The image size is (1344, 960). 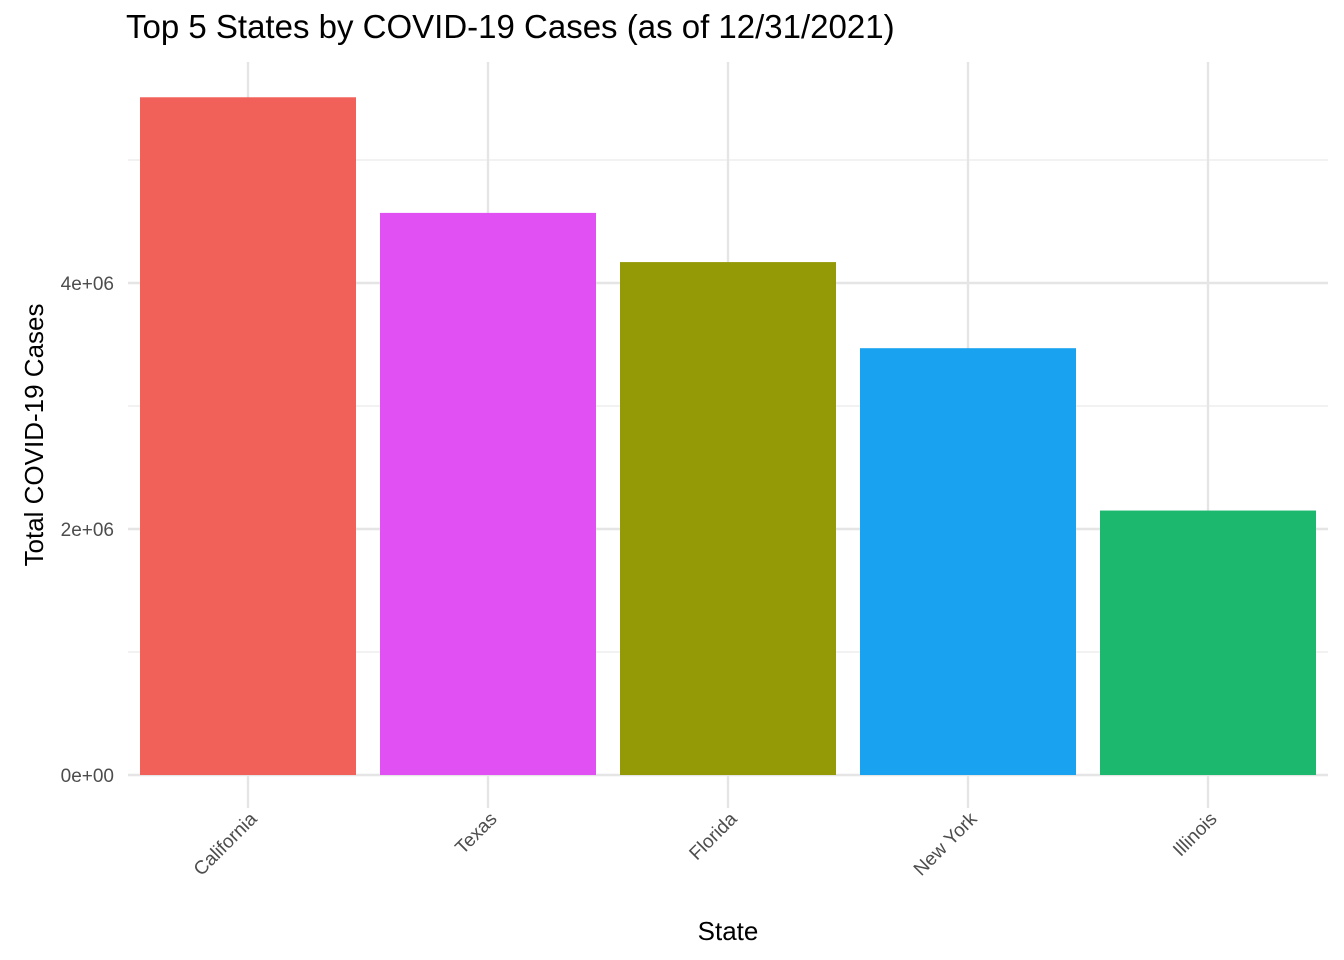 What do you see at coordinates (34, 435) in the screenshot?
I see `y-axis-title: Total COVID-19 Cases` at bounding box center [34, 435].